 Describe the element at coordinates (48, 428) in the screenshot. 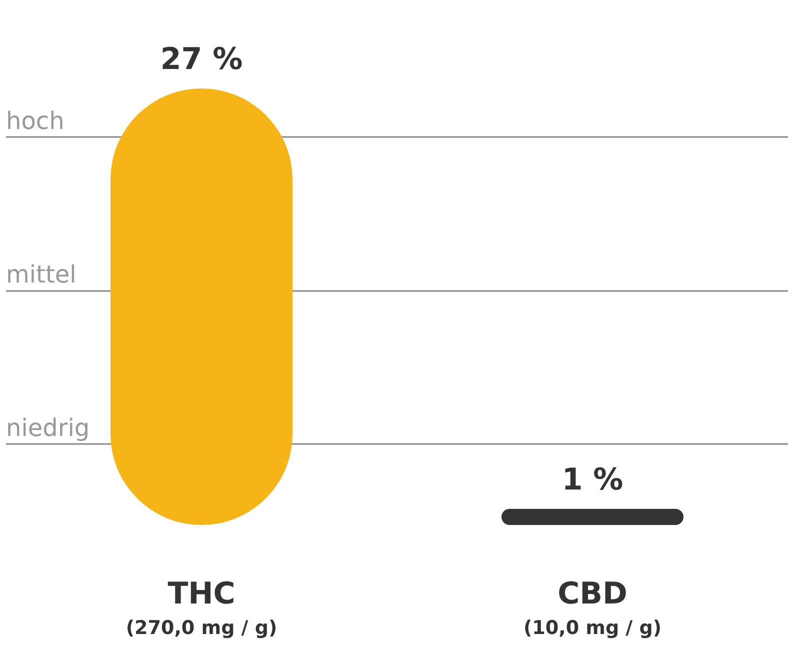

I see `ref-line-label: niedrig` at that location.